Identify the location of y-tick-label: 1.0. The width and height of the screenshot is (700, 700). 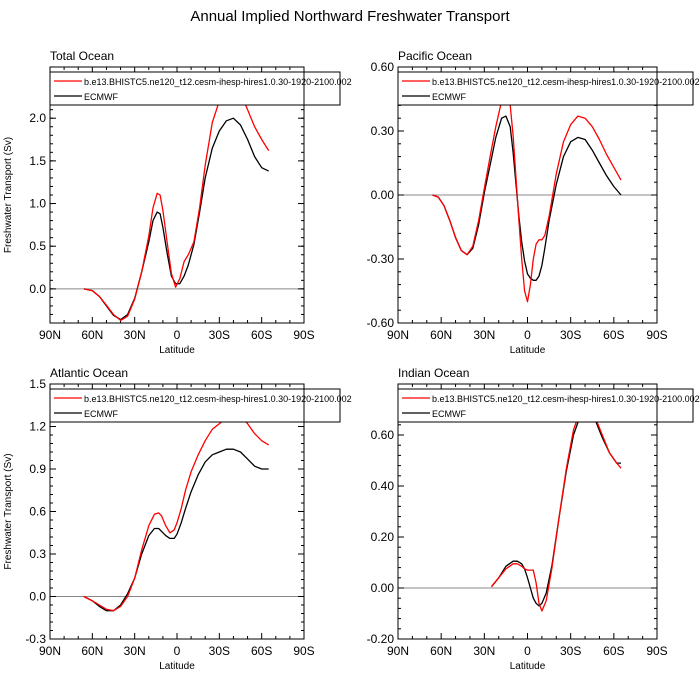
(37, 204).